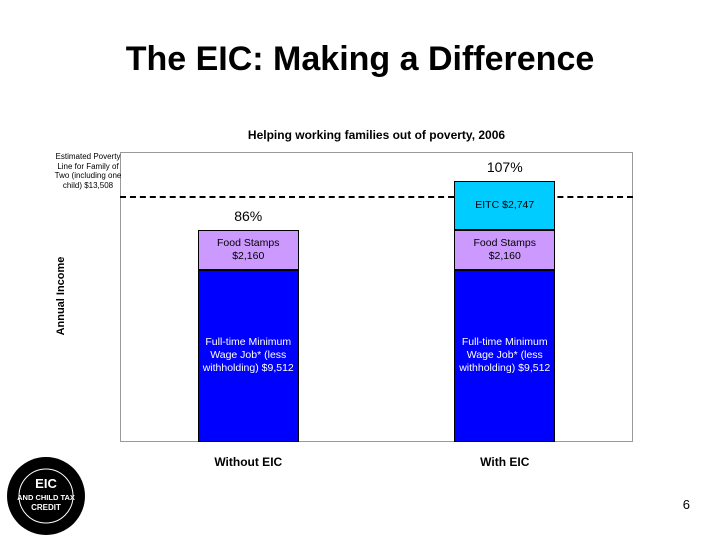 Image resolution: width=720 pixels, height=540 pixels. What do you see at coordinates (376, 197) in the screenshot?
I see `poverty-line` at bounding box center [376, 197].